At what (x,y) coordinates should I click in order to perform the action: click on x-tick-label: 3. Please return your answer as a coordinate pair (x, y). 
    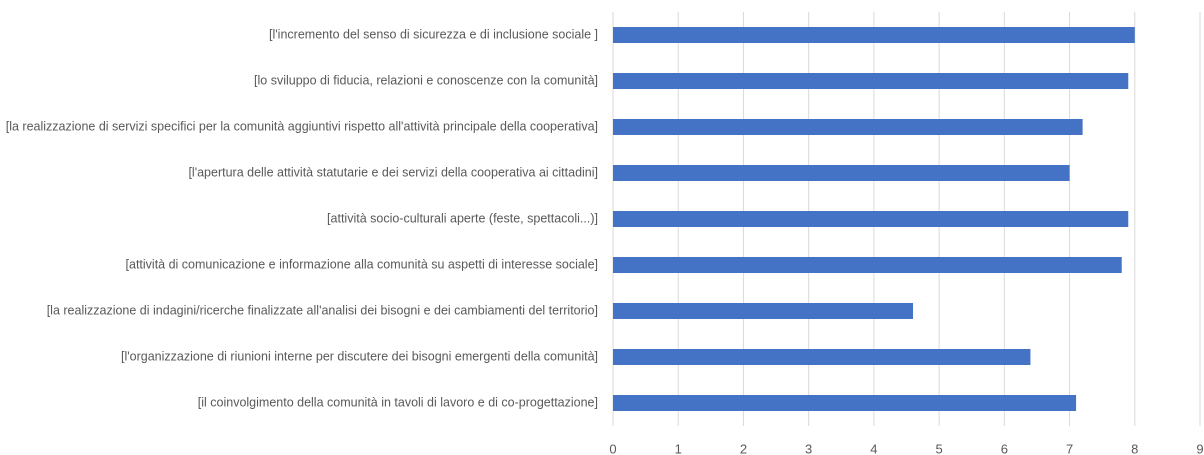
    Looking at the image, I should click on (808, 448).